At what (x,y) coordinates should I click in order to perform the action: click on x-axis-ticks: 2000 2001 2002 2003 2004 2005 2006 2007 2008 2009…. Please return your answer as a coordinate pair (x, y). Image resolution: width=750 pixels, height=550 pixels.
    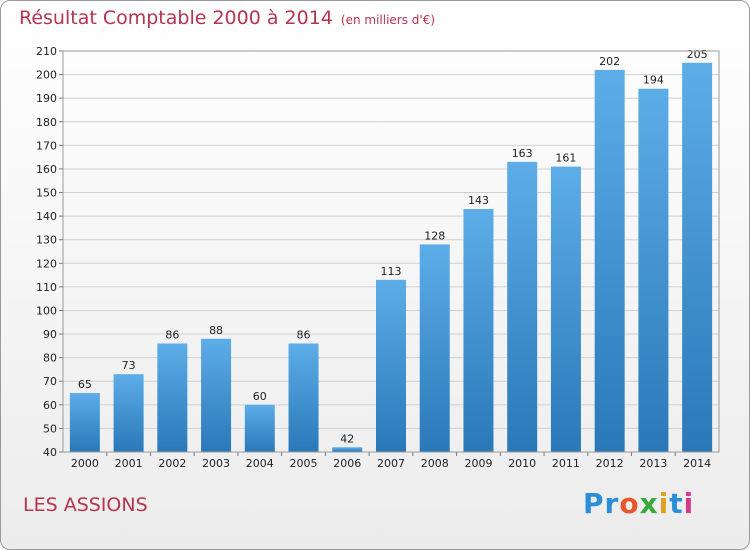
    Looking at the image, I should click on (391, 461).